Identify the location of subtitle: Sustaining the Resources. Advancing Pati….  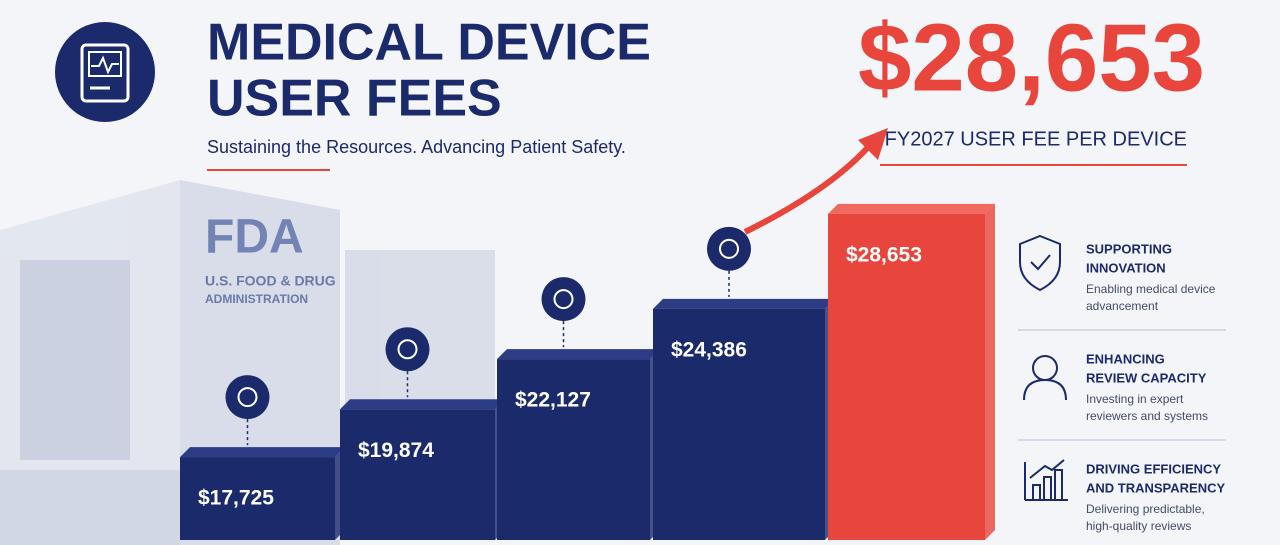
(416, 147).